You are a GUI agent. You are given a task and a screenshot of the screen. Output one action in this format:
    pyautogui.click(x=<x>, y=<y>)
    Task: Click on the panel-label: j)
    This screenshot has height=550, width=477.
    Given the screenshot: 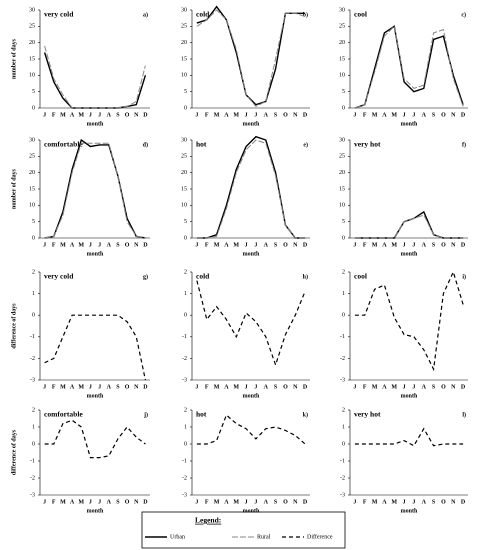 What is the action you would take?
    pyautogui.click(x=145, y=414)
    